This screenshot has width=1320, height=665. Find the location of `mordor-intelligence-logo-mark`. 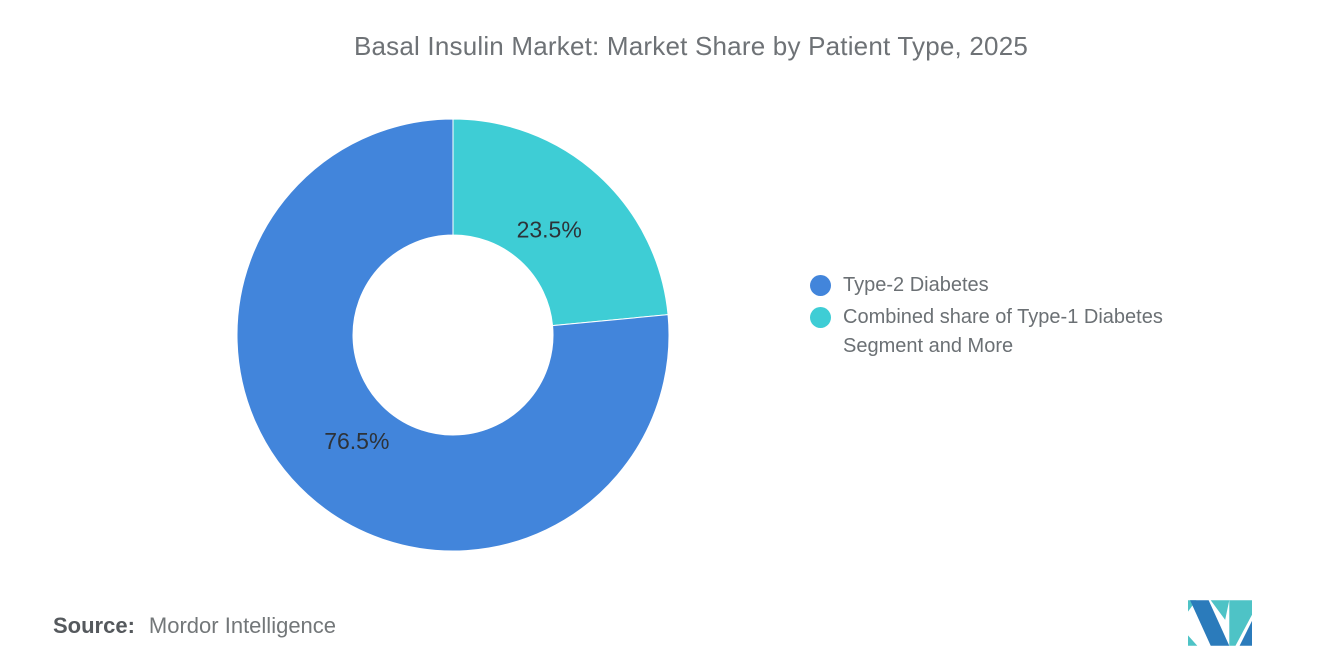

mordor-intelligence-logo-mark is located at coordinates (1220, 623).